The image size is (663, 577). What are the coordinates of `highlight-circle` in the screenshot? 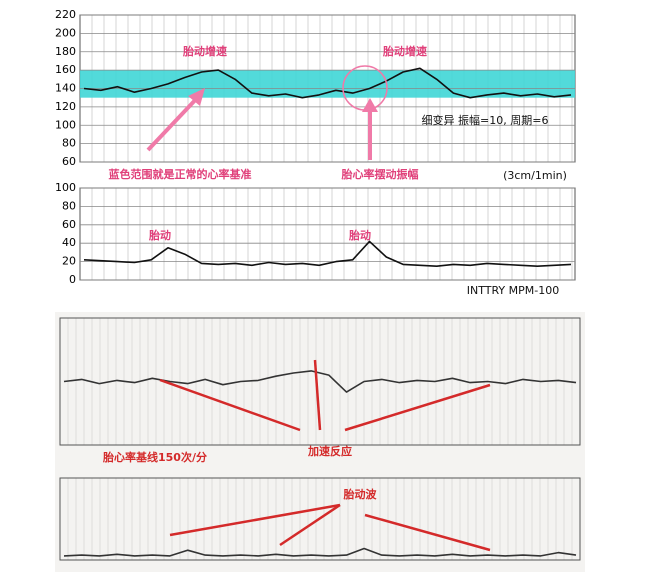 It's located at (365, 88).